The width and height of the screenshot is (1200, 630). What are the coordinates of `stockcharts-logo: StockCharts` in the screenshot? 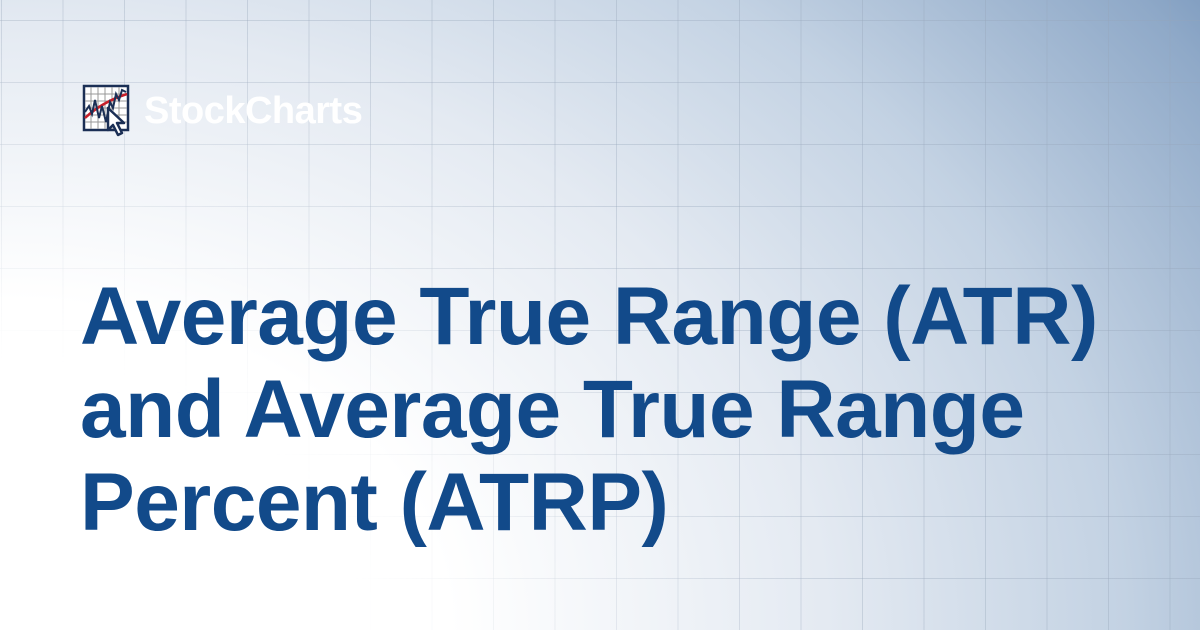 It's located at (222, 111).